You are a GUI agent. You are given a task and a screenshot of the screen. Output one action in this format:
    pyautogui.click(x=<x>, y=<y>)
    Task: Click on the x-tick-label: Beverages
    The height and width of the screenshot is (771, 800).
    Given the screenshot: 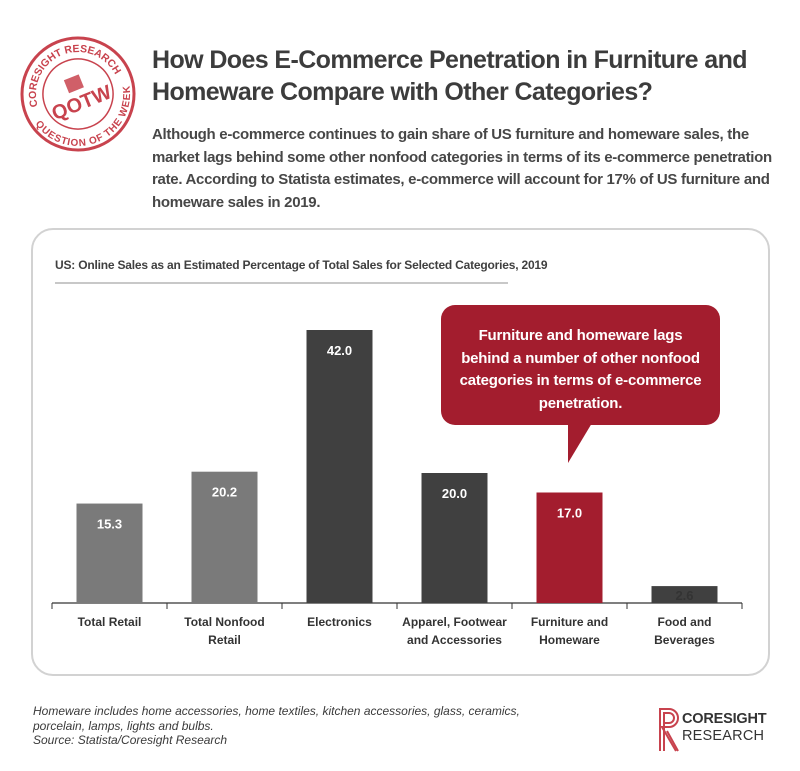 What is the action you would take?
    pyautogui.click(x=684, y=640)
    